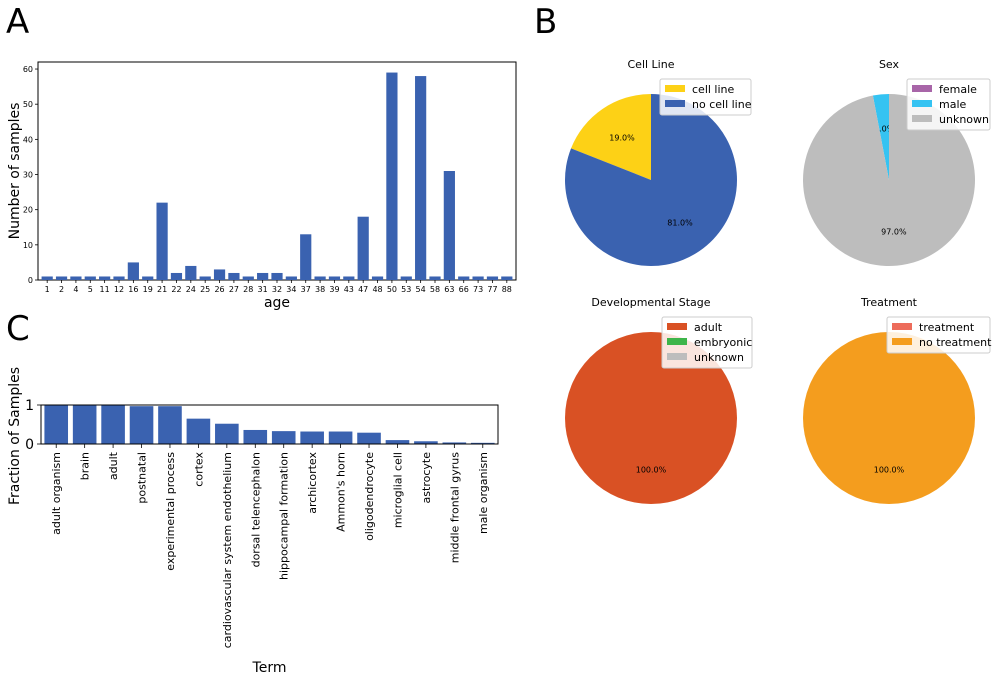 The height and width of the screenshot is (679, 1000). Describe the element at coordinates (85, 466) in the screenshot. I see `x-tick-label: brain` at that location.